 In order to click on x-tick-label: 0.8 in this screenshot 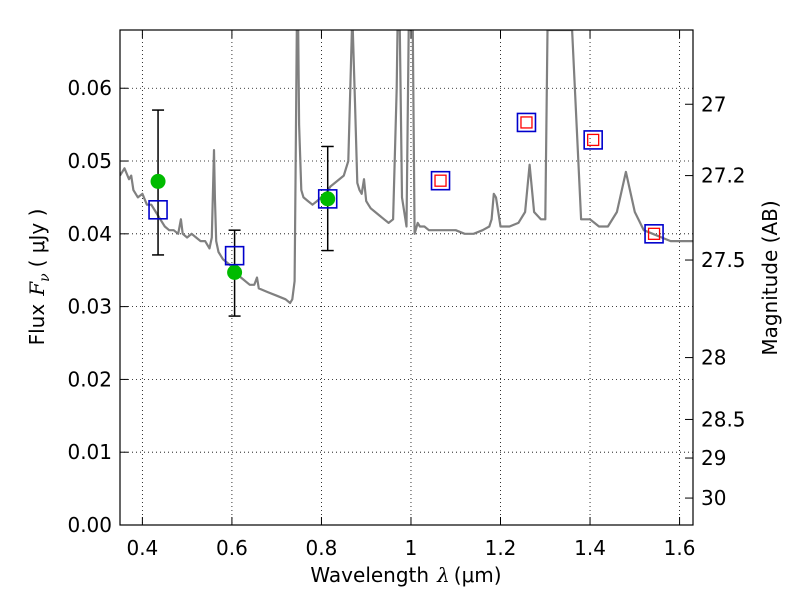, I will do `click(322, 548)`.